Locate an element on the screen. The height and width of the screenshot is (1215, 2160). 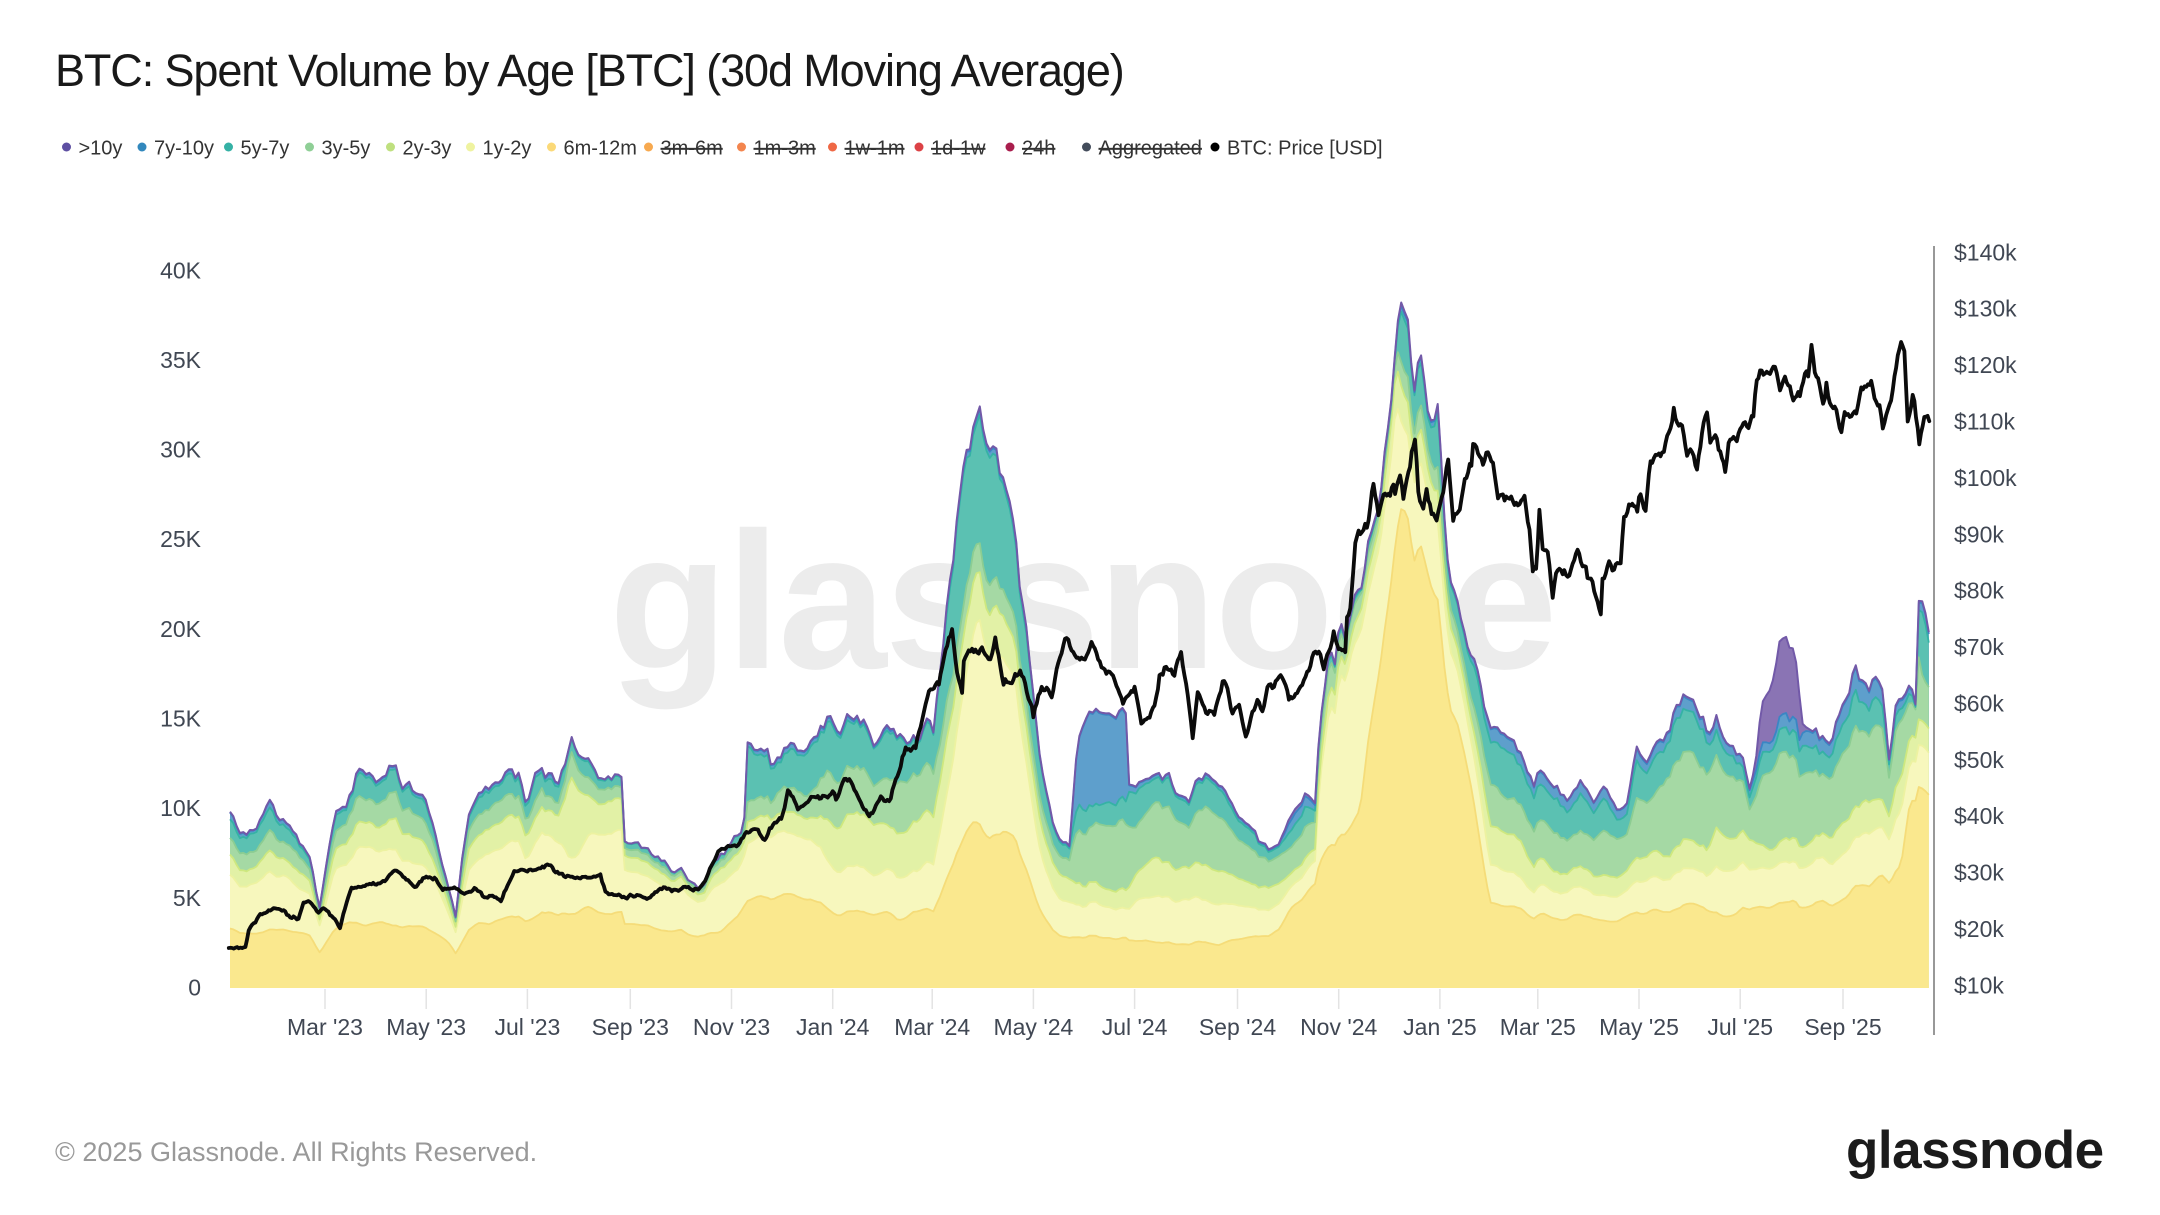
svg-text: BTC: Price [USD] is located at coordinates (1305, 149).